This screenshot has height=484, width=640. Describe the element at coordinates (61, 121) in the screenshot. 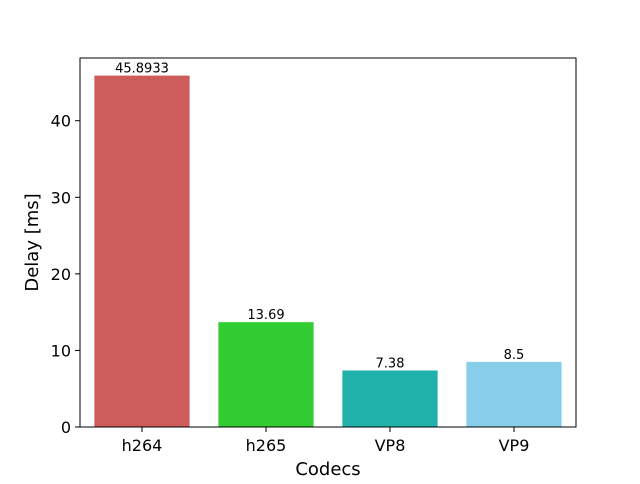

I see `y-tick-label: 40` at that location.